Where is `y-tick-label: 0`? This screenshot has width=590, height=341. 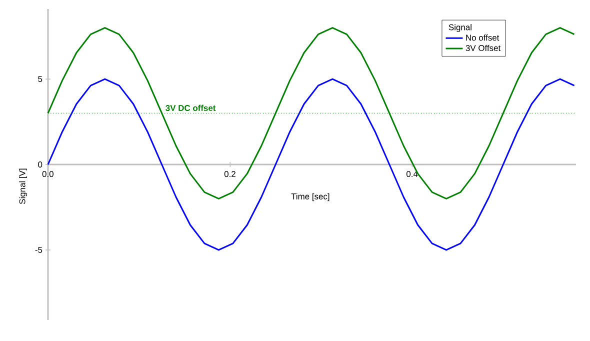
y-tick-label: 0 is located at coordinates (40, 165).